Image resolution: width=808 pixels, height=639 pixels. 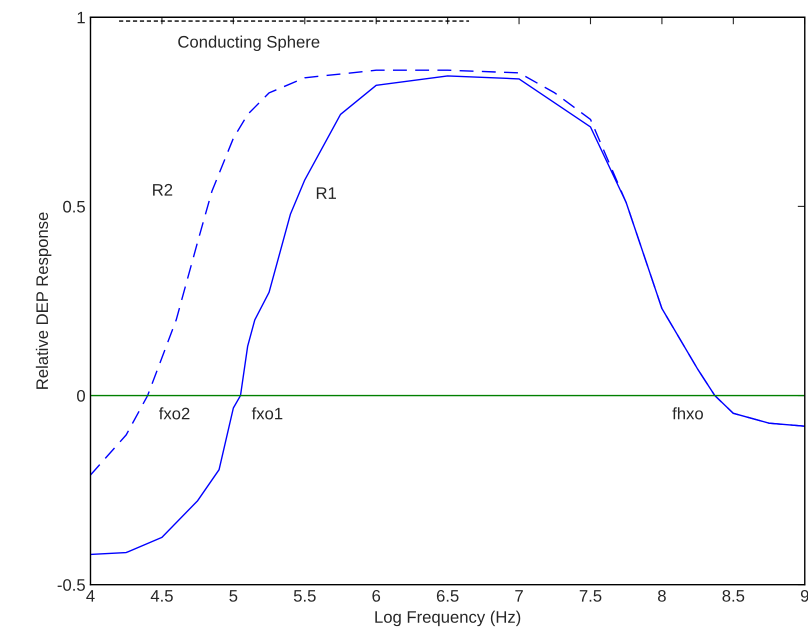 I want to click on x-tick-label: 6.5, so click(x=447, y=596).